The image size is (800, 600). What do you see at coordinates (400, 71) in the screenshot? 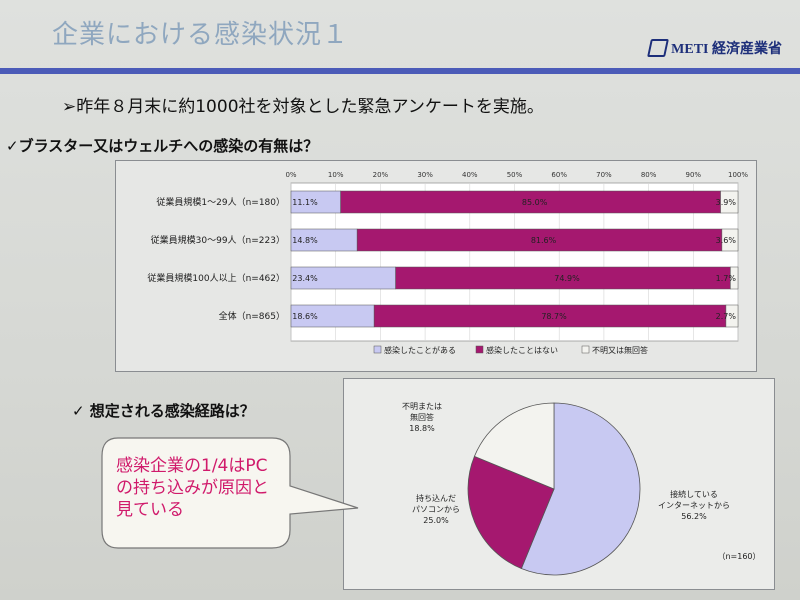
I see `title-rule` at bounding box center [400, 71].